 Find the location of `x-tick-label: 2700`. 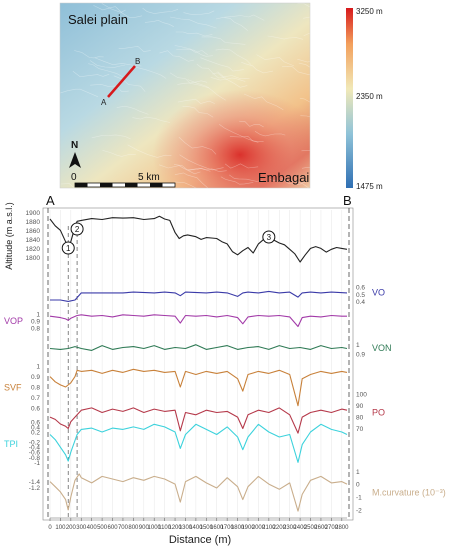

x-tick-label: 2700 is located at coordinates (332, 528).